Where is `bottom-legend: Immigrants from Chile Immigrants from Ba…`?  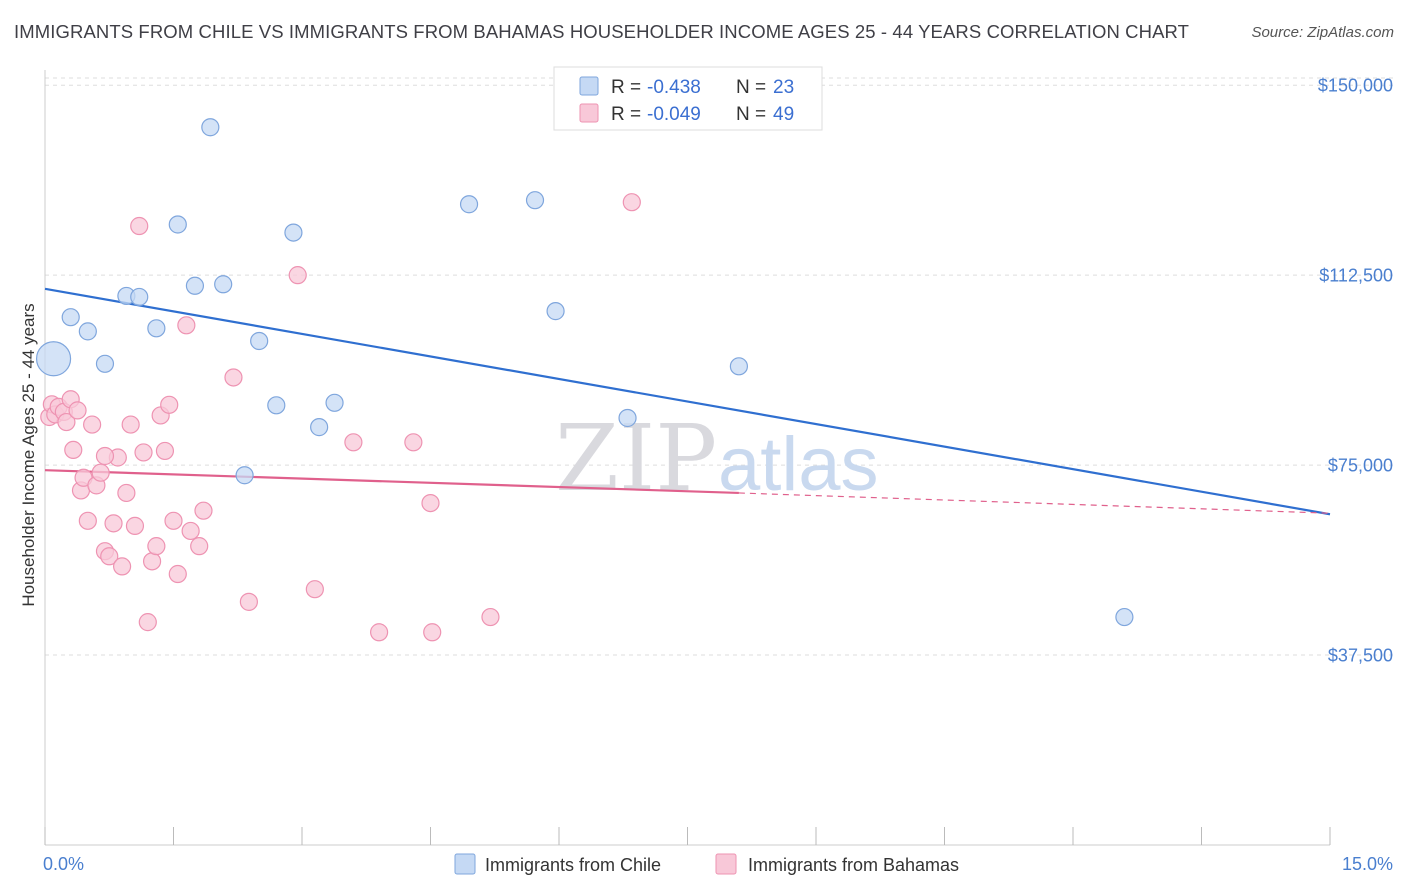 bottom-legend: Immigrants from Chile Immigrants from Ba… is located at coordinates (706, 864).